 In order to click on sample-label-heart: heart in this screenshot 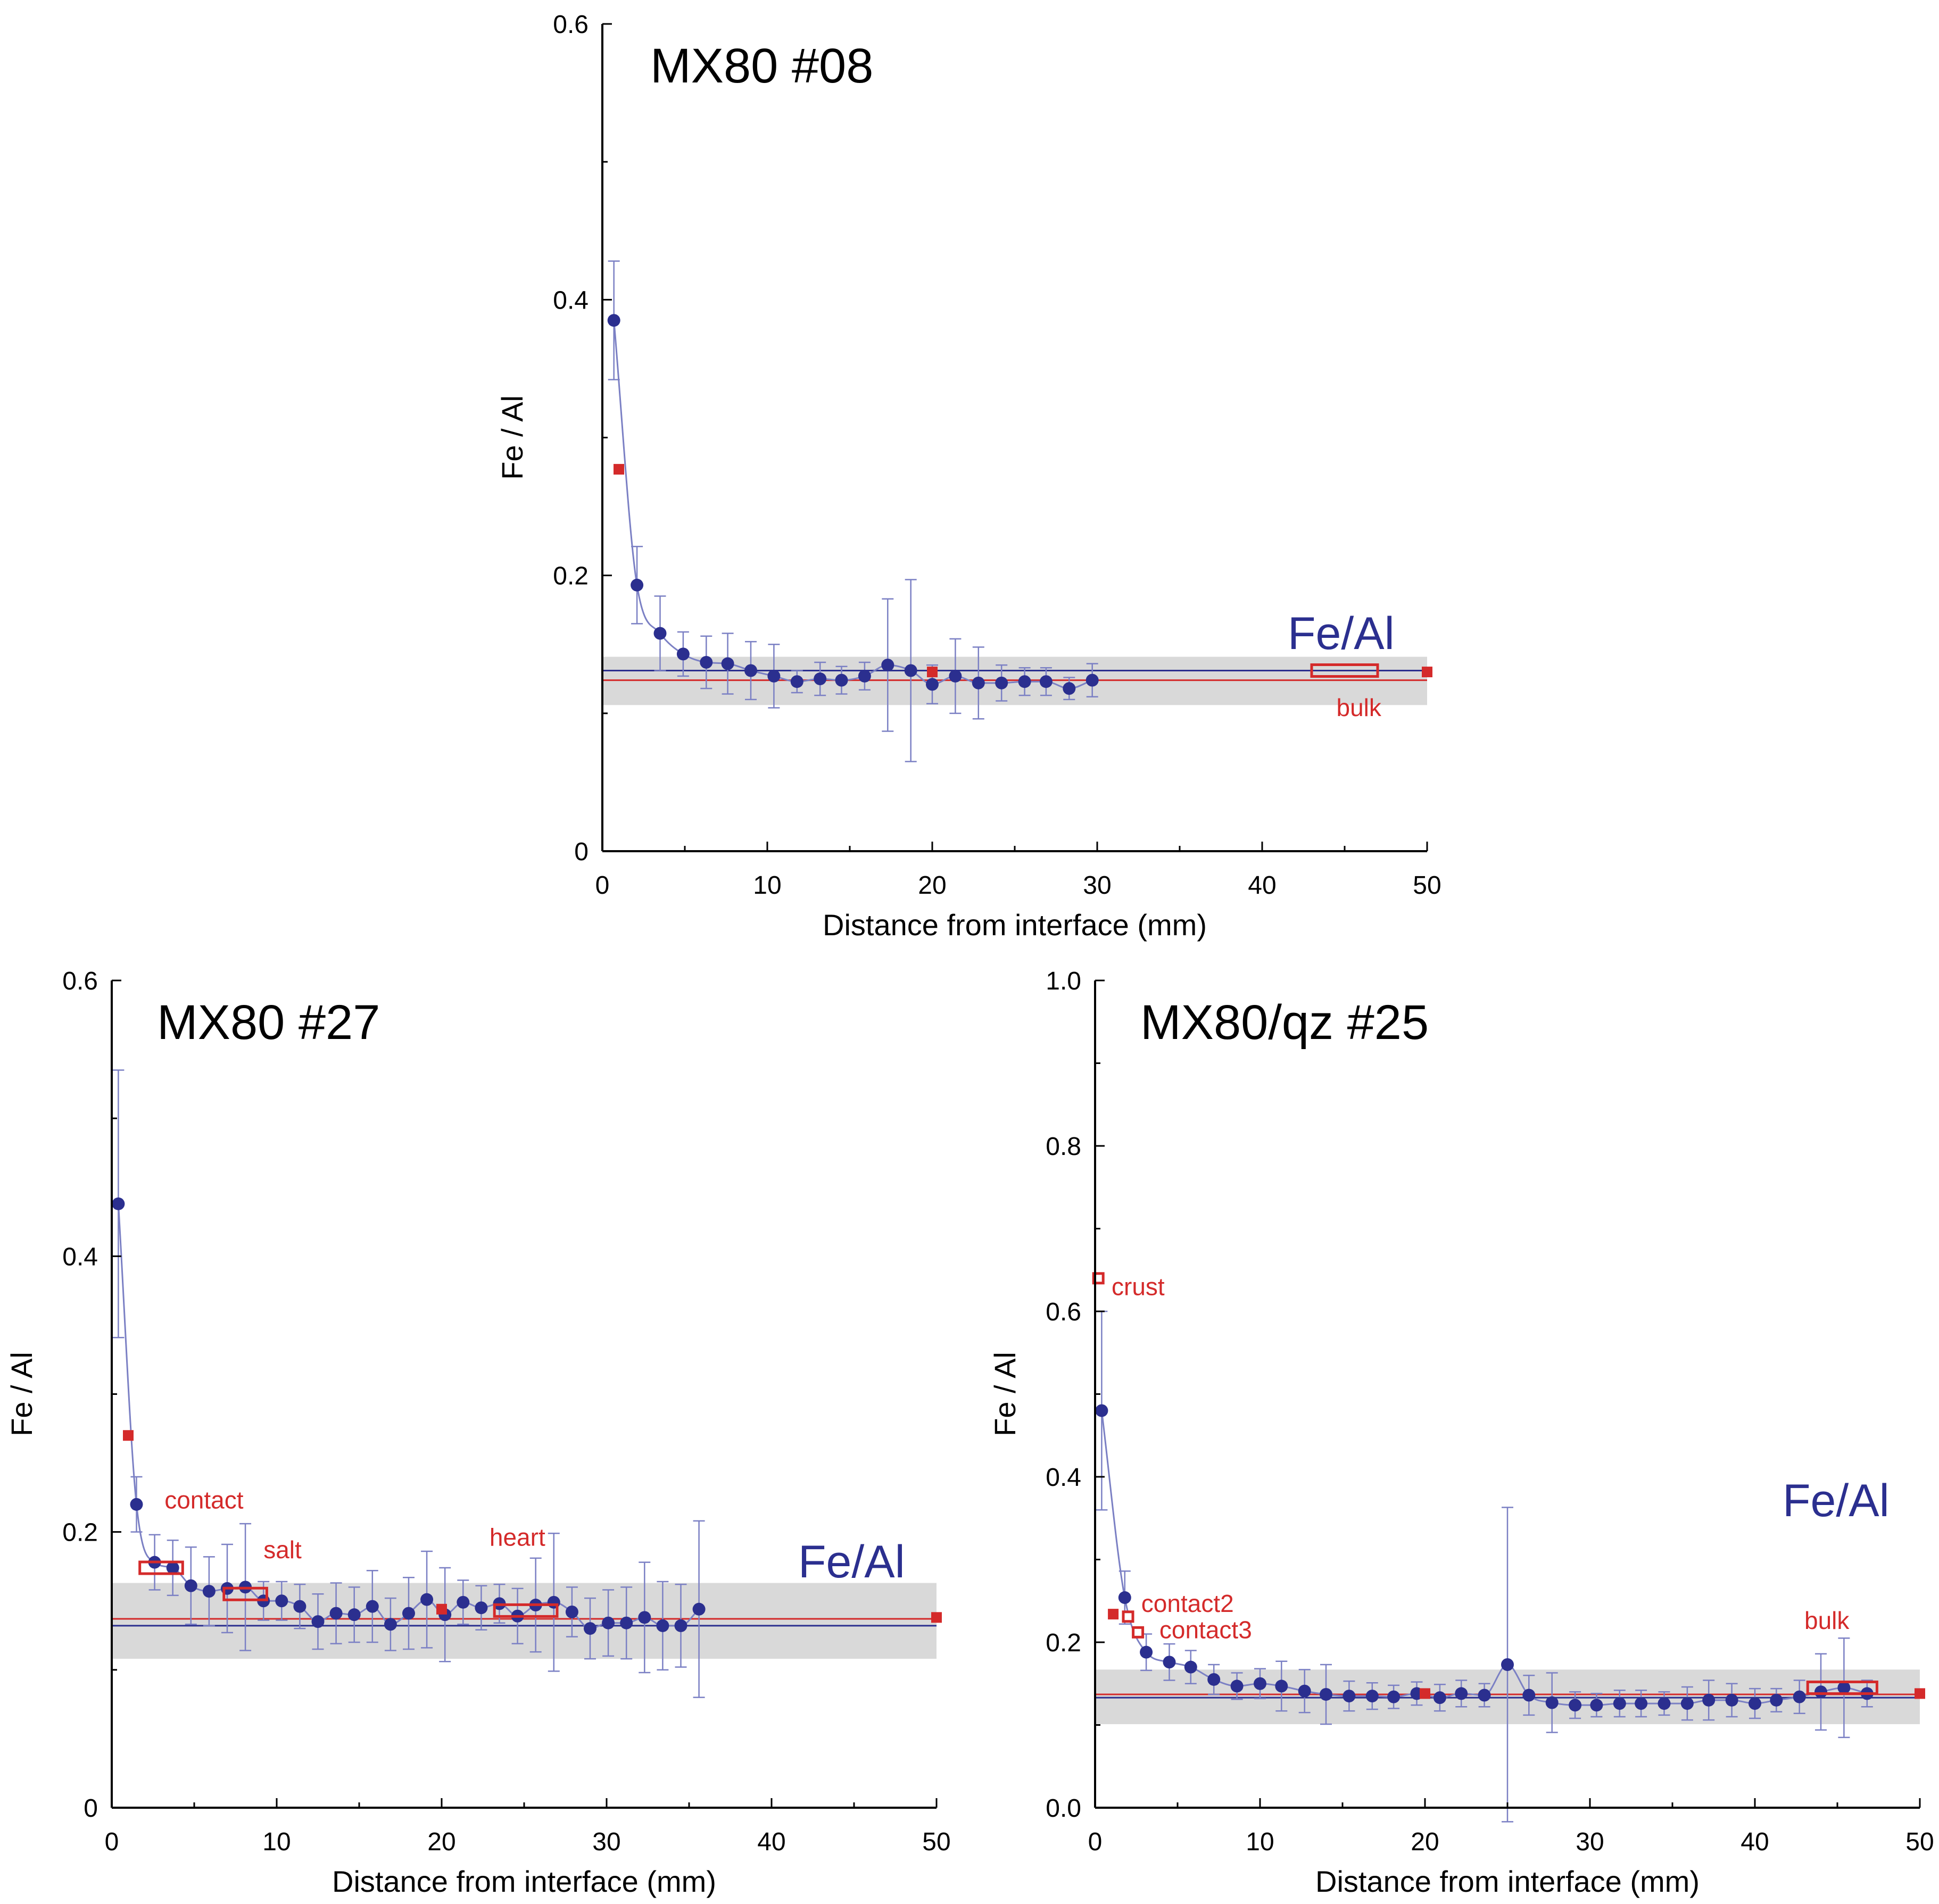, I will do `click(517, 1537)`.